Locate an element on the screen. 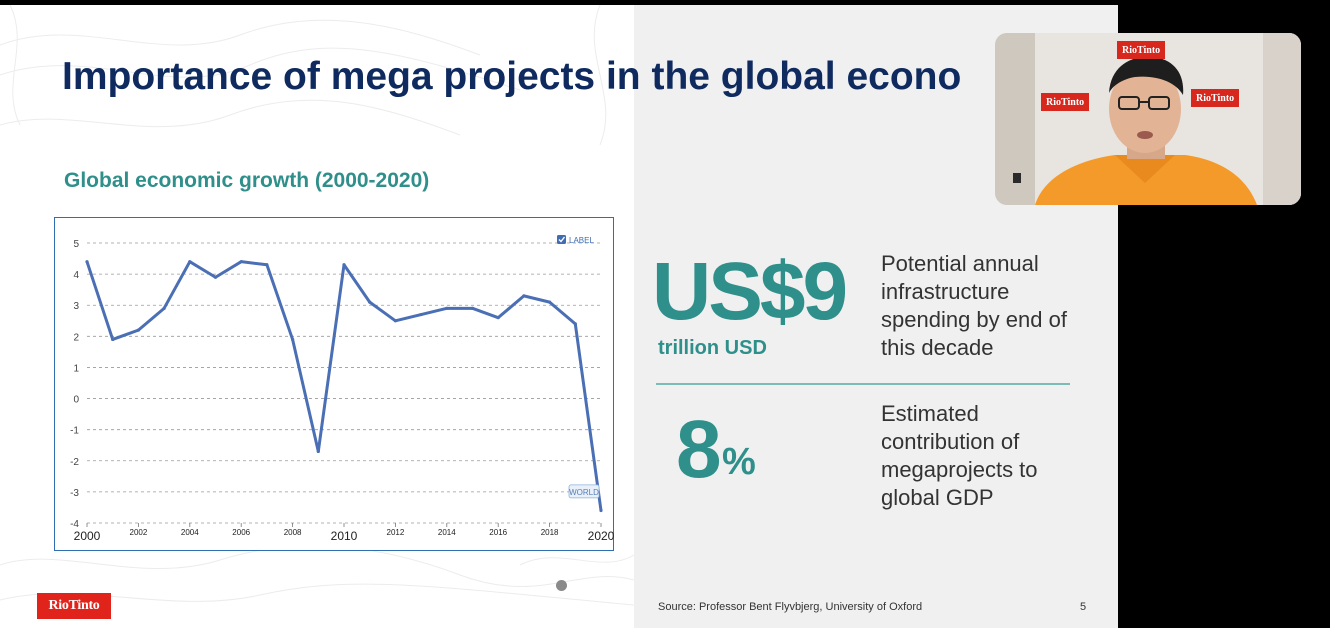 The width and height of the screenshot is (1330, 628). riotinto-logo: RioTinto is located at coordinates (74, 606).